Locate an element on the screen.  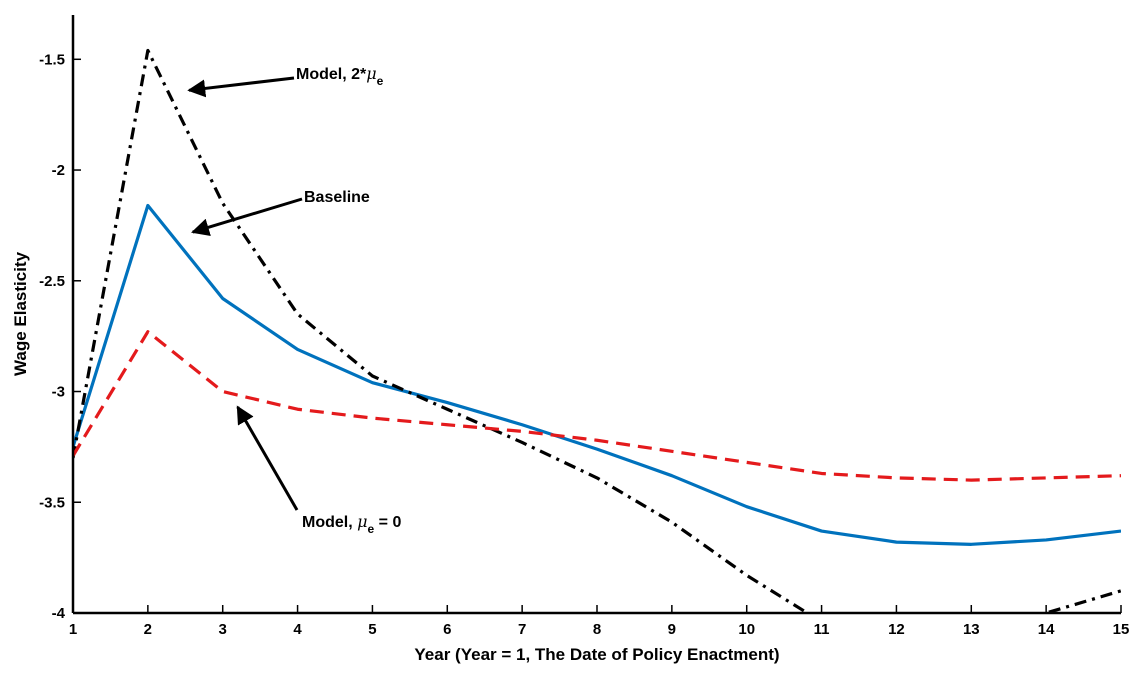
x-tick-label: 11 is located at coordinates (822, 629).